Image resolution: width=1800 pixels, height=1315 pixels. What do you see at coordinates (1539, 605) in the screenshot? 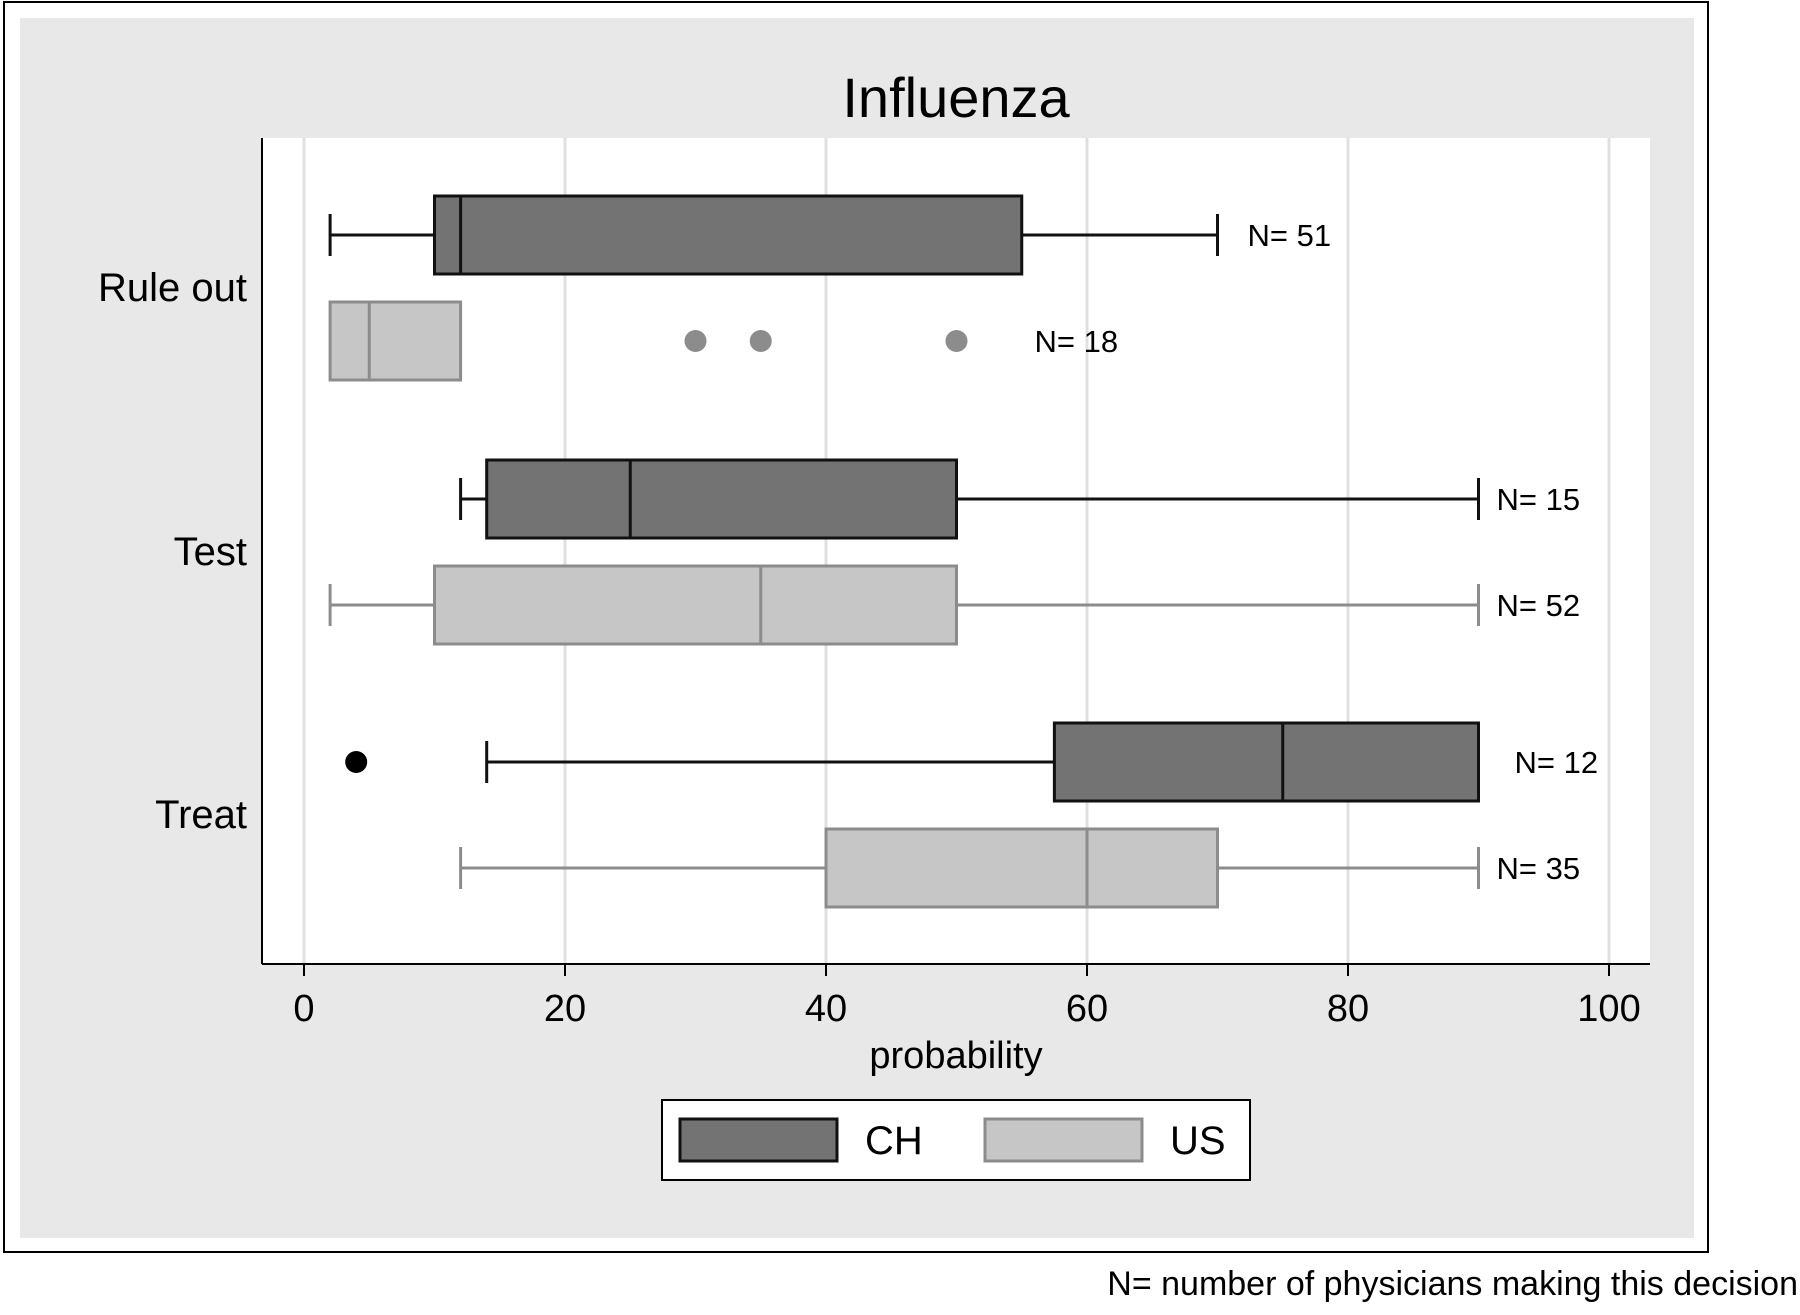
I see `us-test-n-label: N= 52` at bounding box center [1539, 605].